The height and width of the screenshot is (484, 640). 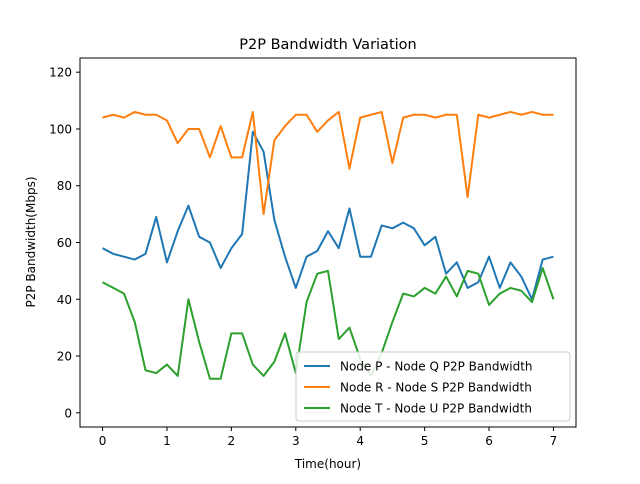 I want to click on y-tick-label: 20, so click(x=64, y=357).